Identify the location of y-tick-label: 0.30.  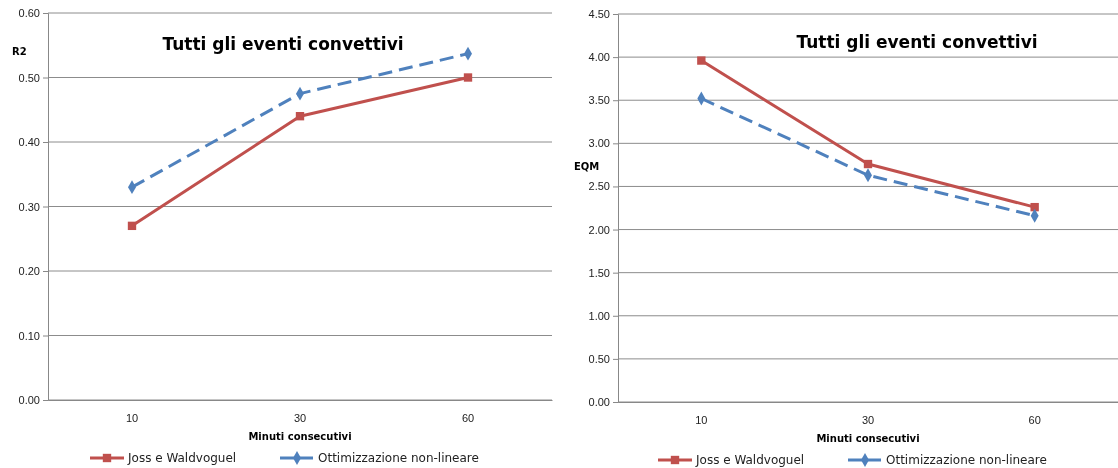
(29, 206).